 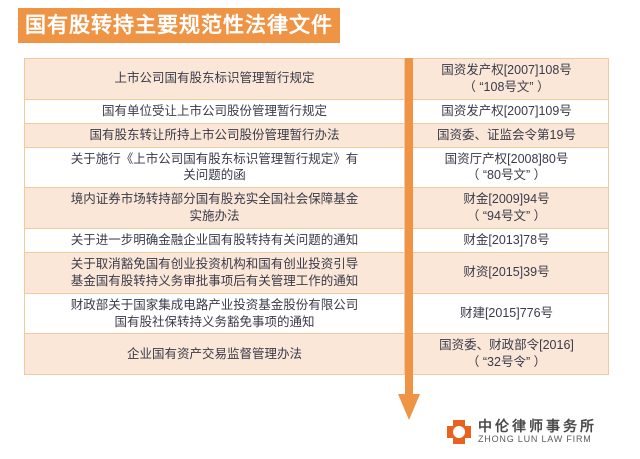 What do you see at coordinates (506, 354) in the screenshot?
I see `document-code-cell: 国资委、财政部令[2016] （ “32号令” ）` at bounding box center [506, 354].